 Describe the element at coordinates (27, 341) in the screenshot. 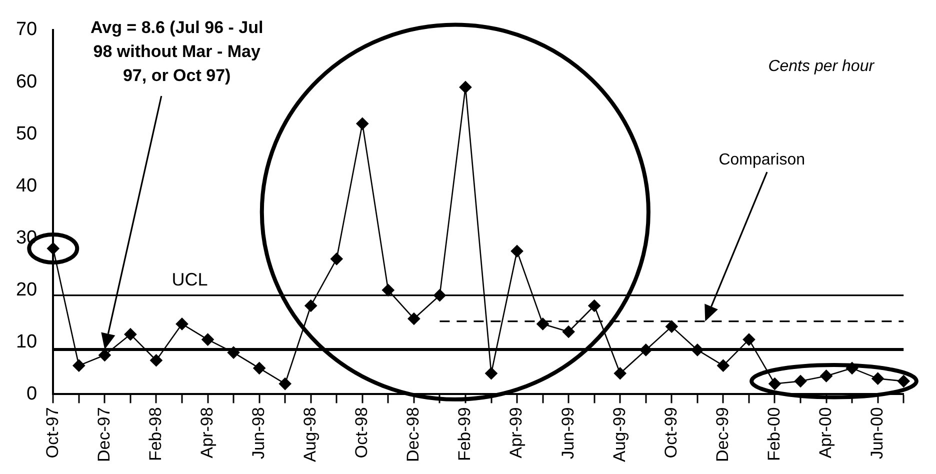

I see `y-tick-label: 10` at that location.